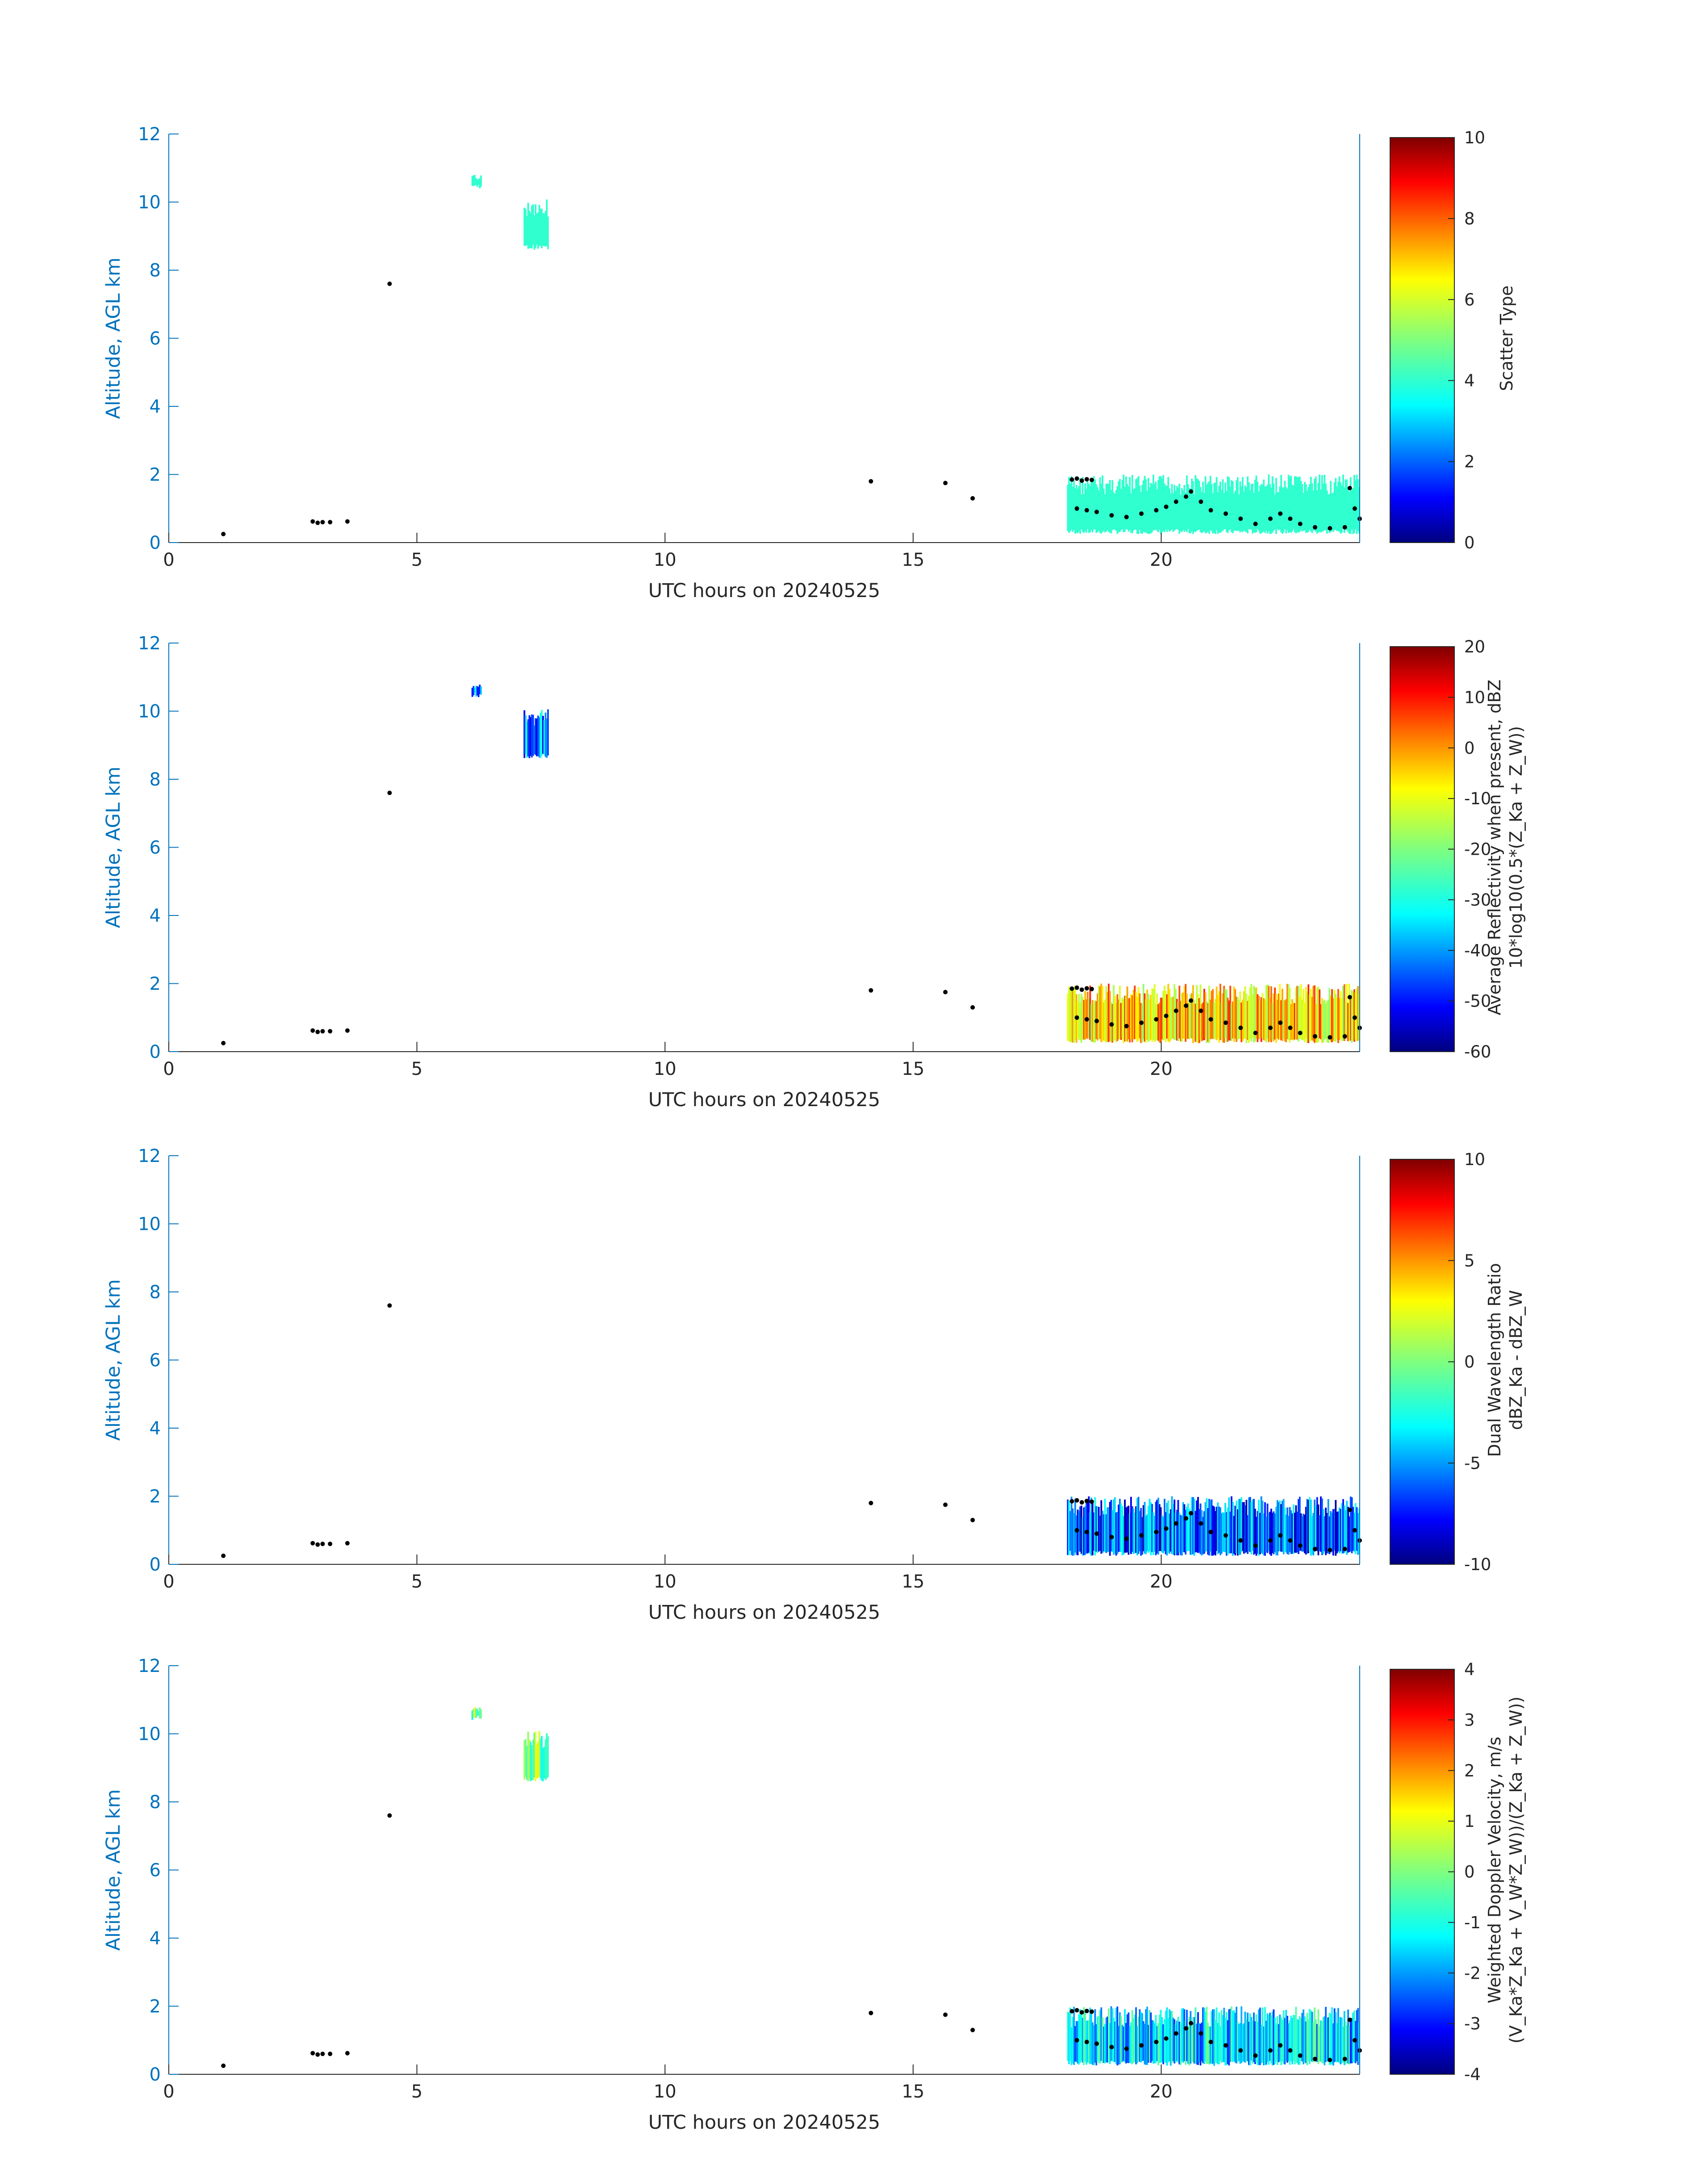  I want to click on y-tick-label: 4, so click(155, 916).